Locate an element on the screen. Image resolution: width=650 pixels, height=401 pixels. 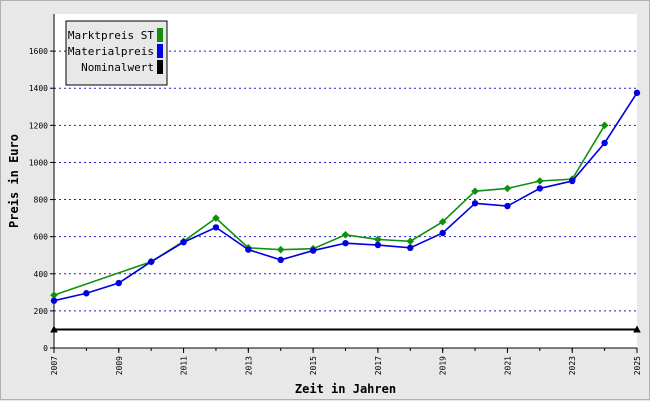
x-tick-label-2013: 2013 is located at coordinates (248, 365).